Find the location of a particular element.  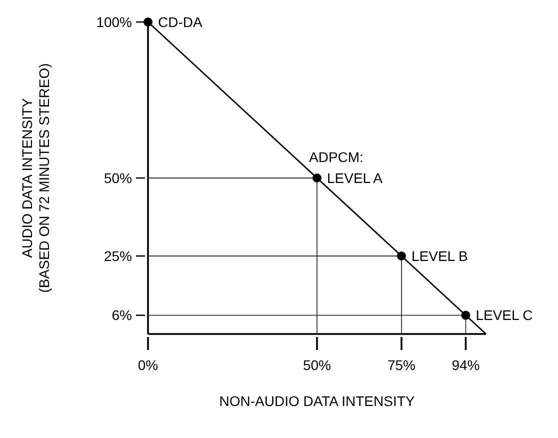

y-tick-label: 6% is located at coordinates (122, 315).